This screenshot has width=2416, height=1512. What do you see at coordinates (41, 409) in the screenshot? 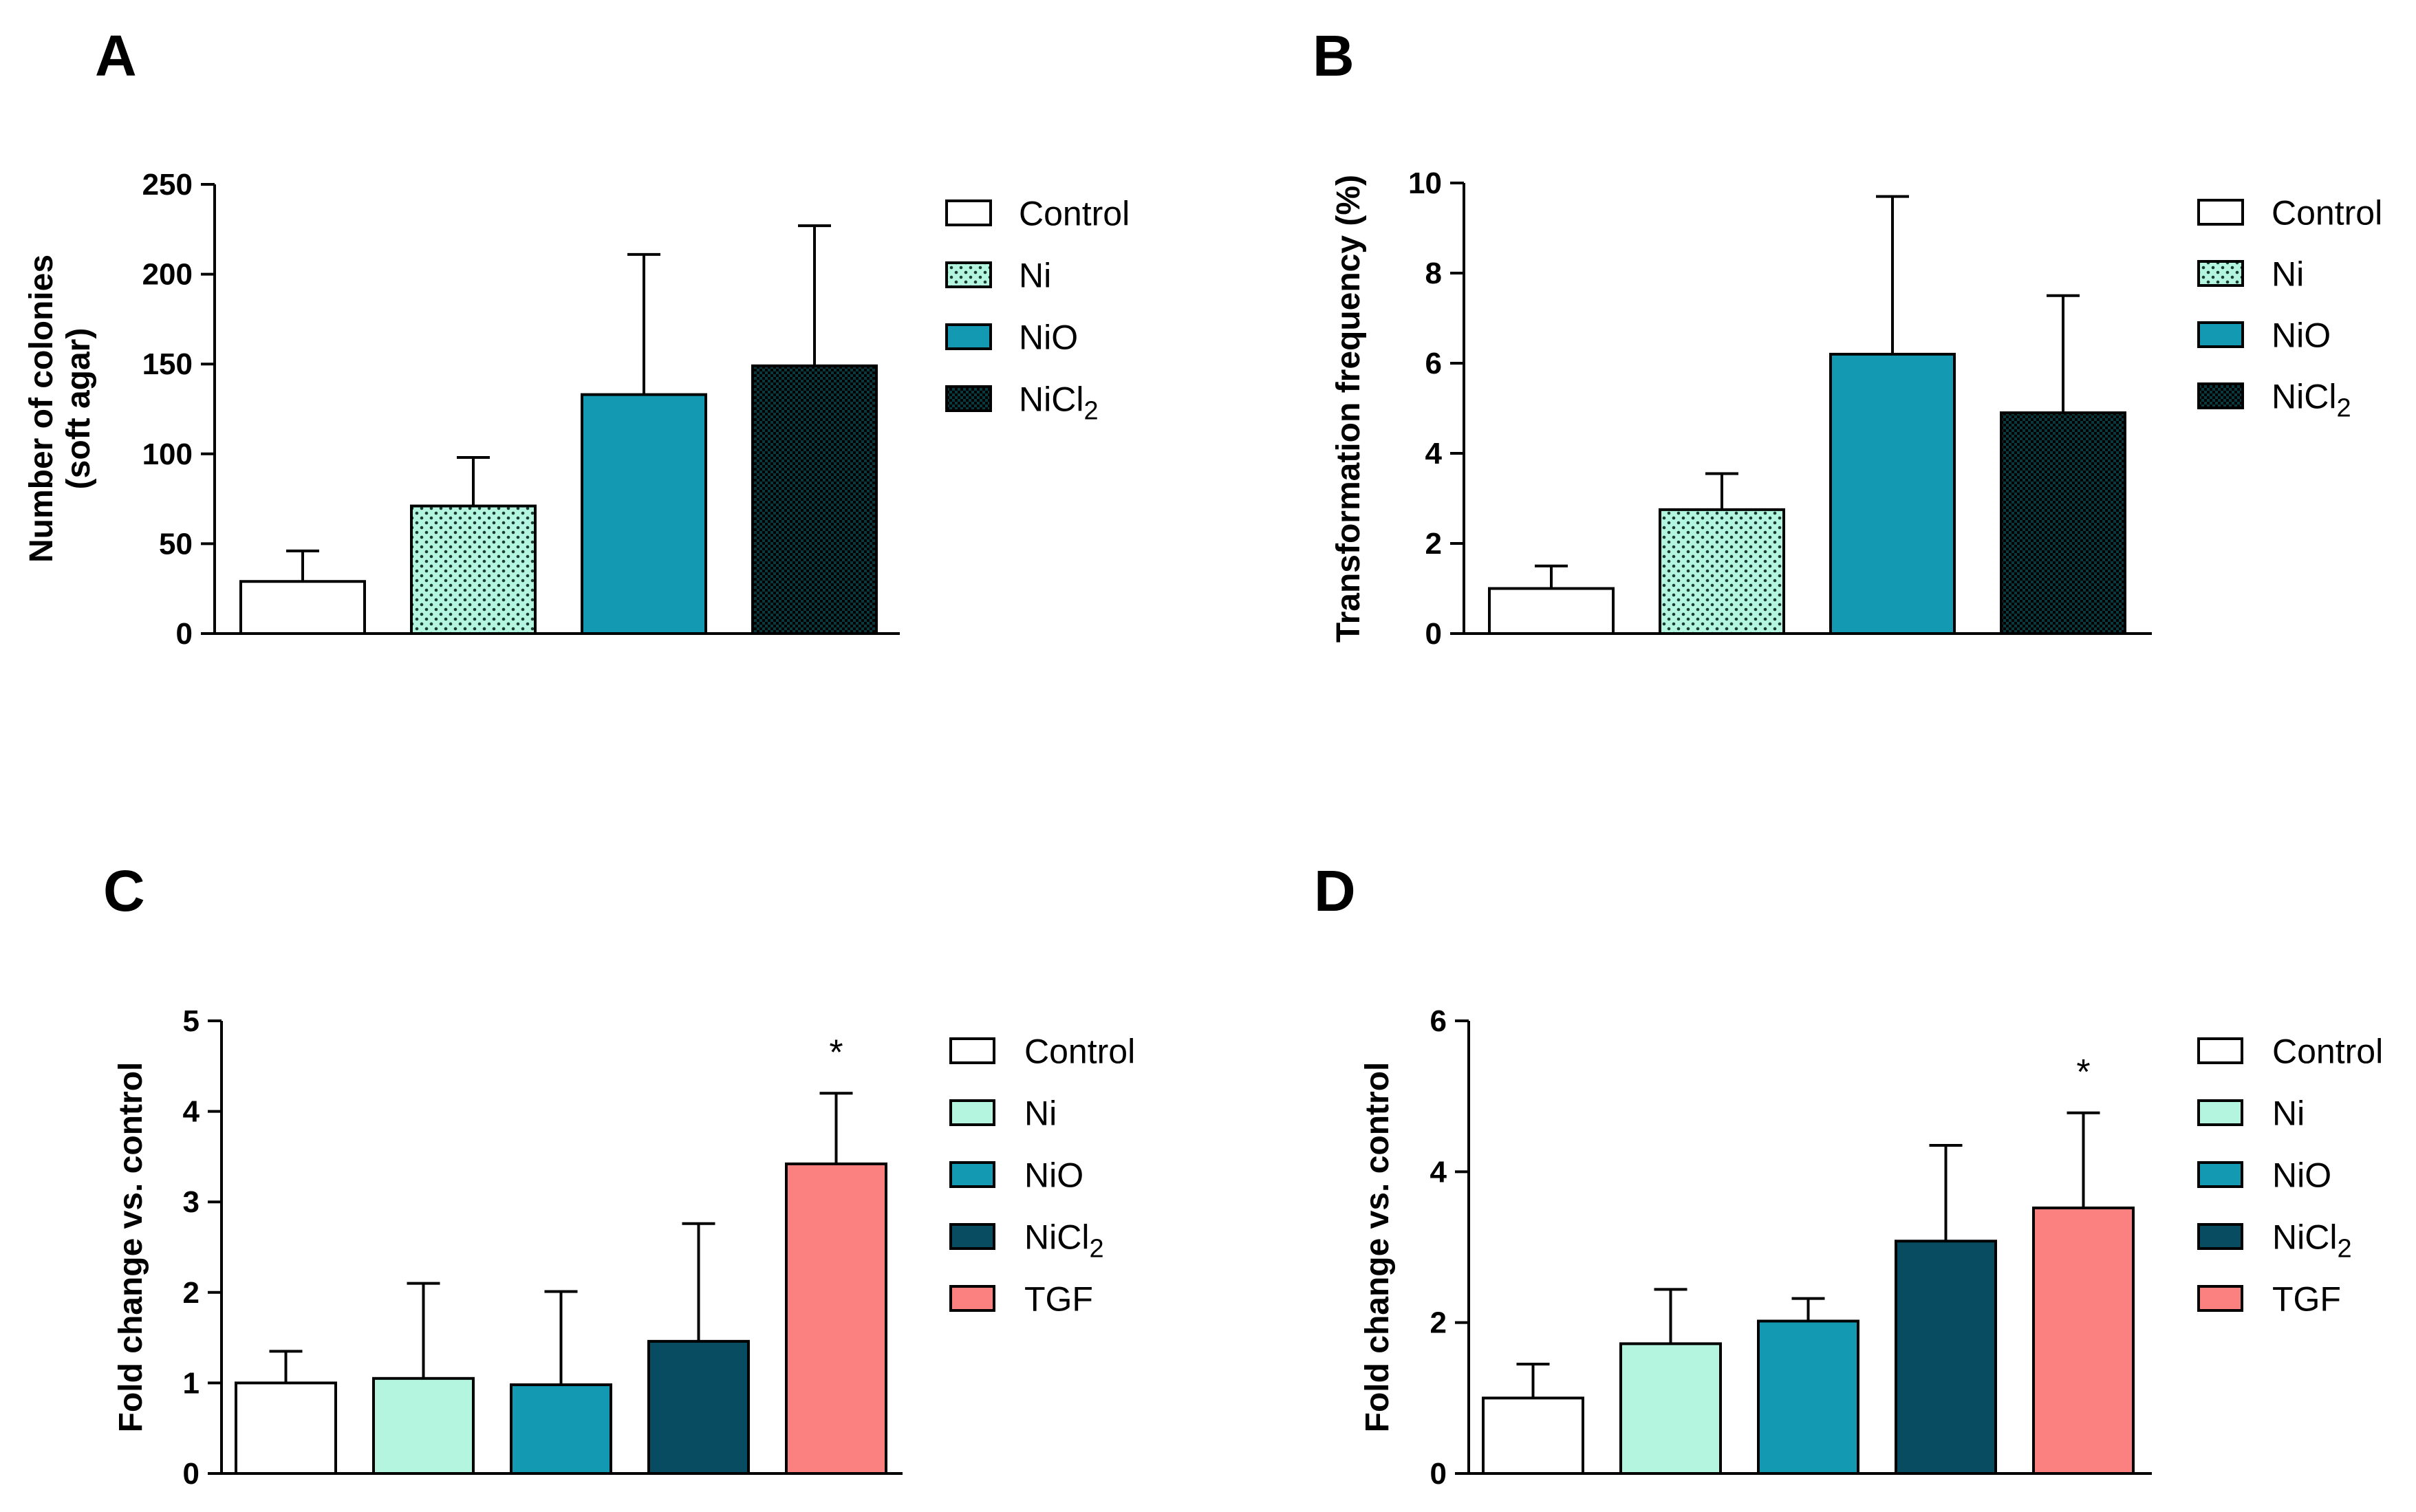
I see `y-axis-title: Number of colonies` at bounding box center [41, 409].